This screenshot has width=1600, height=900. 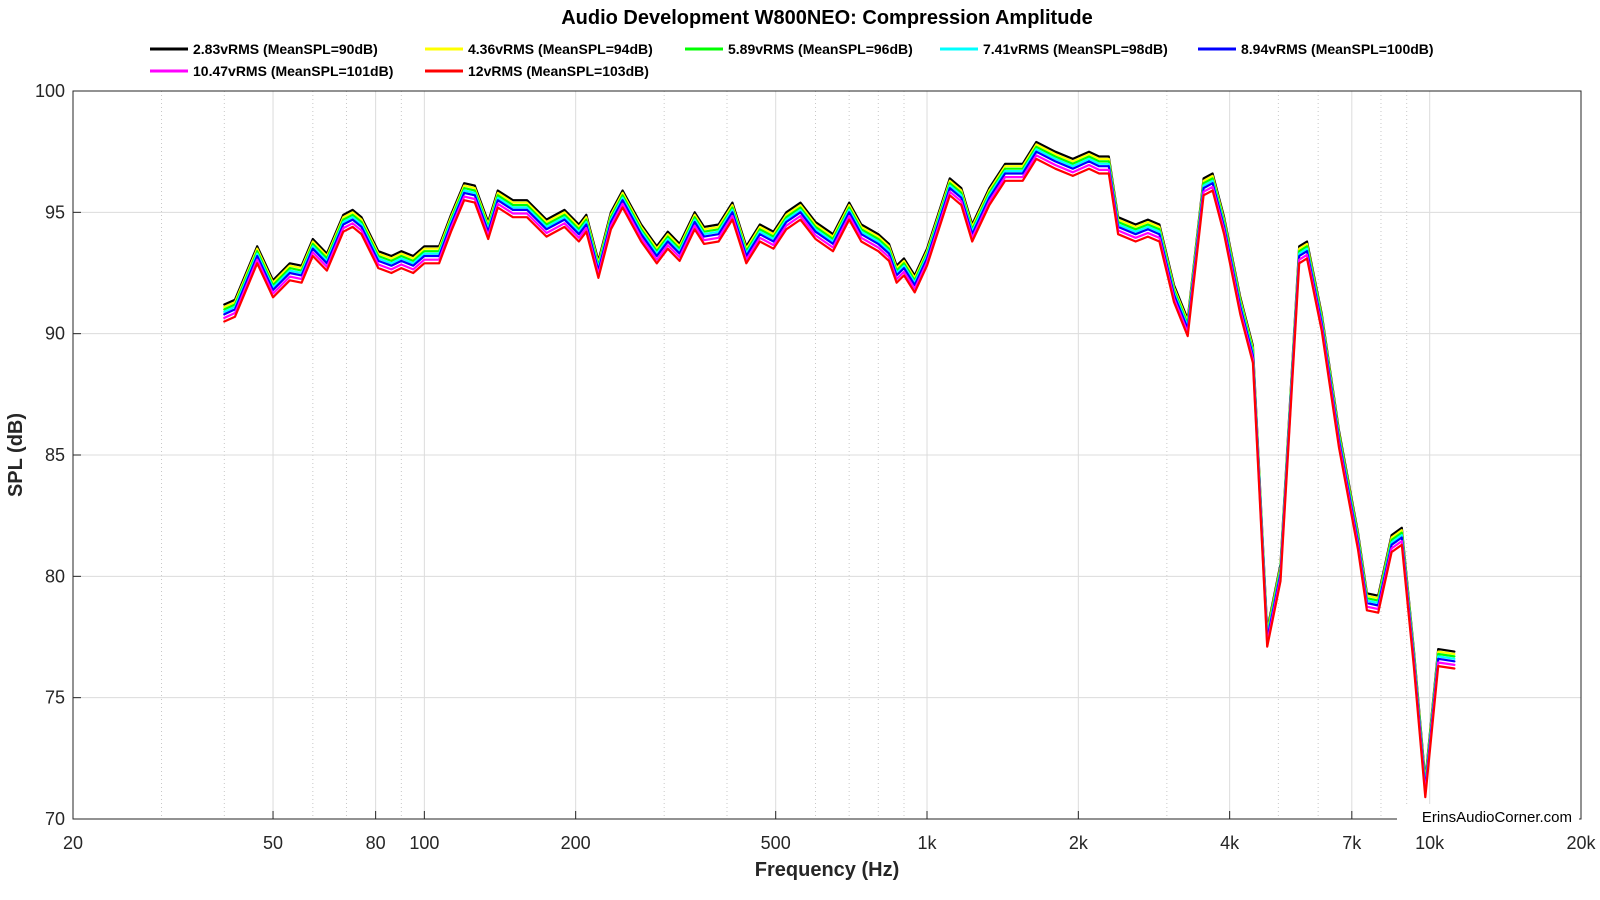 I want to click on x-tick-label: 1k, so click(x=928, y=843).